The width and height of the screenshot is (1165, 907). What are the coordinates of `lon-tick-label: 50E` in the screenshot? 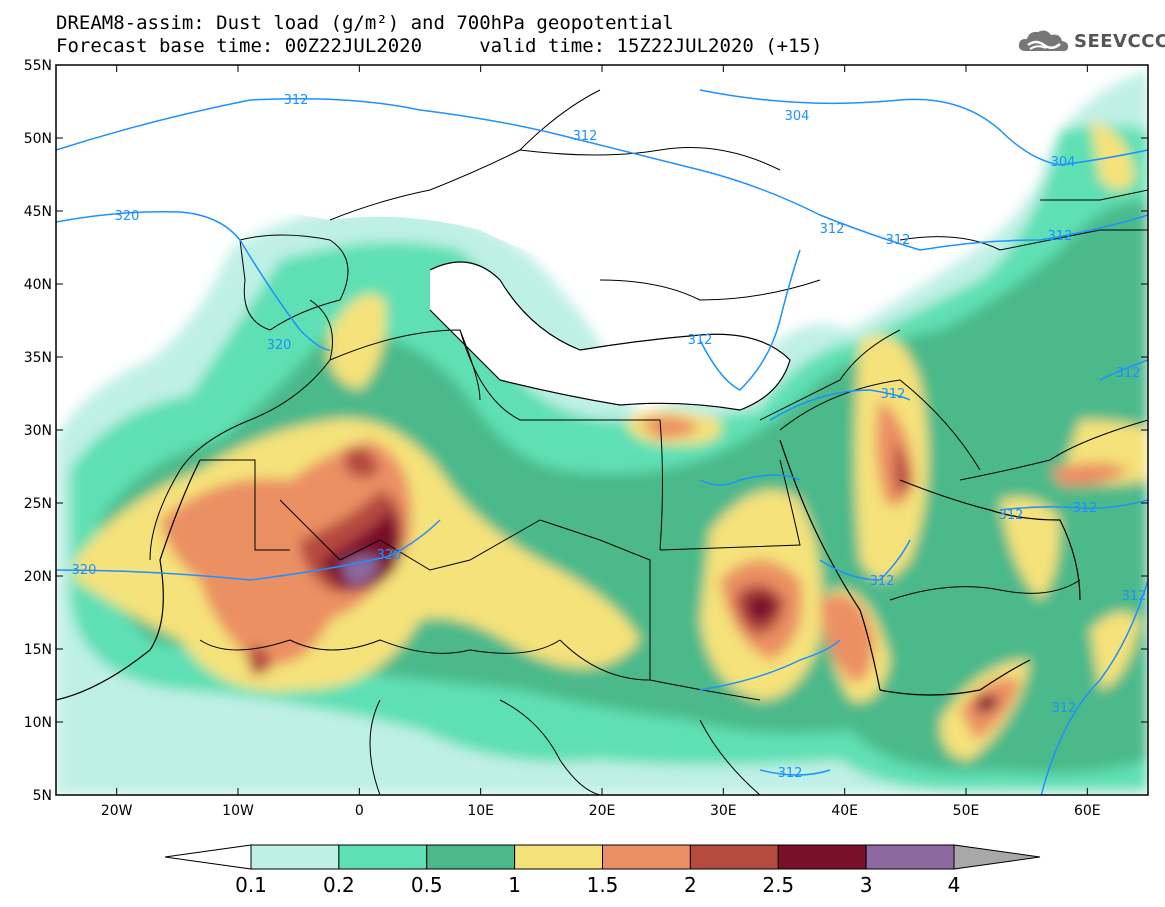 It's located at (966, 811).